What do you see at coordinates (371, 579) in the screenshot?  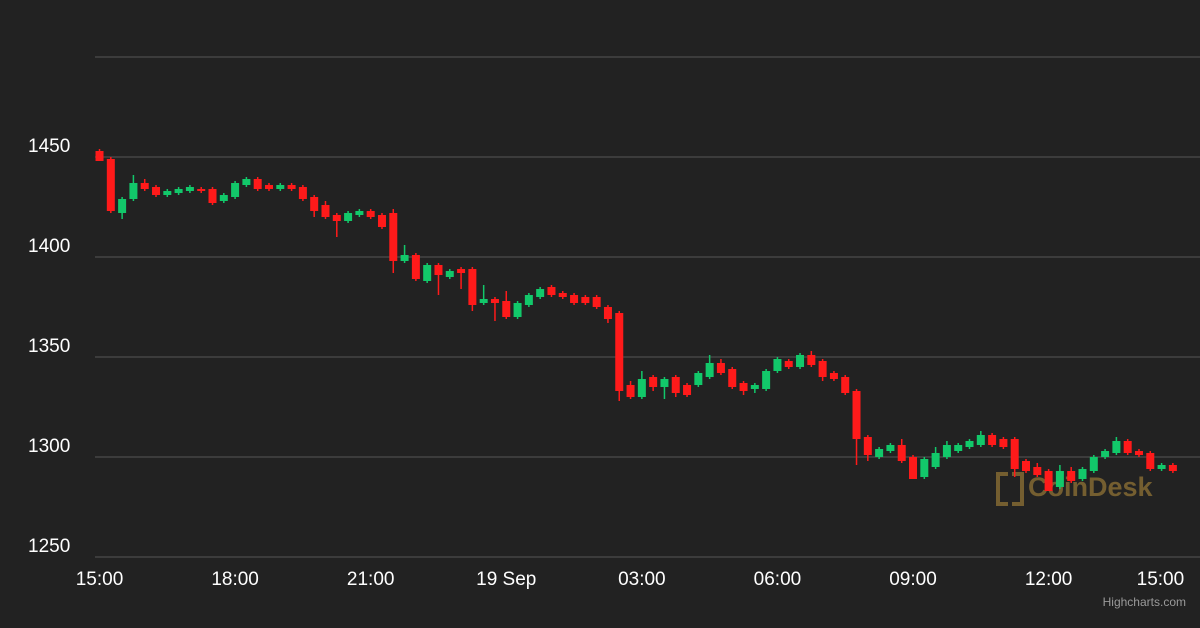 I see `x-tick-label: 21:00` at bounding box center [371, 579].